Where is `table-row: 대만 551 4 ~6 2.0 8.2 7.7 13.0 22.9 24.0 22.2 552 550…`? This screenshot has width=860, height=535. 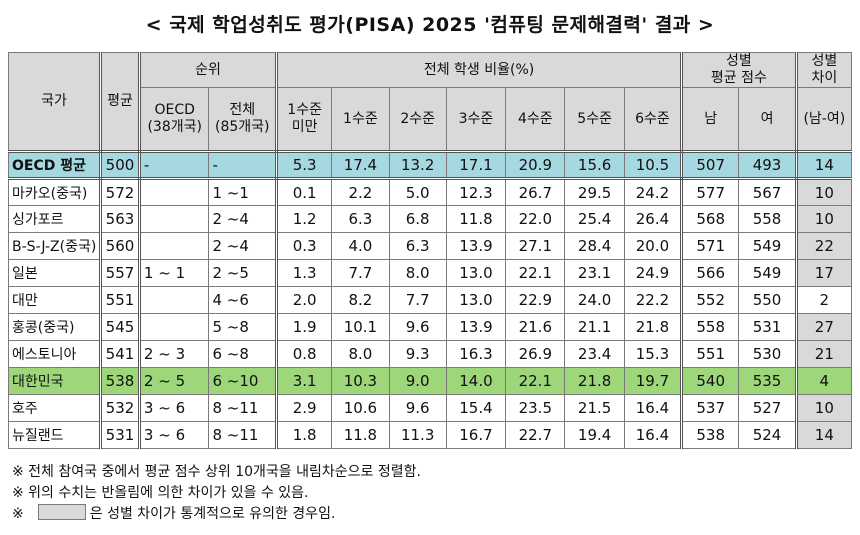 table-row: 대만 551 4 ~6 2.0 8.2 7.7 13.0 22.9 24.0 22.2 552 550… is located at coordinates (430, 300).